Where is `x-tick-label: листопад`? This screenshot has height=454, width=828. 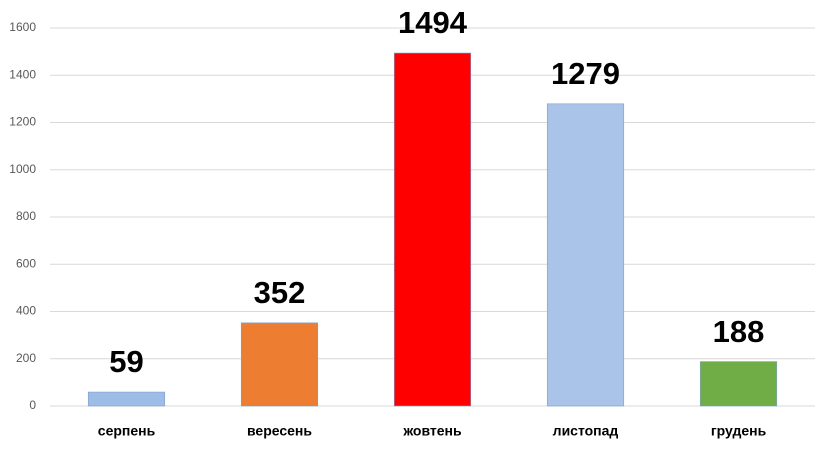 x-tick-label: листопад is located at coordinates (586, 431).